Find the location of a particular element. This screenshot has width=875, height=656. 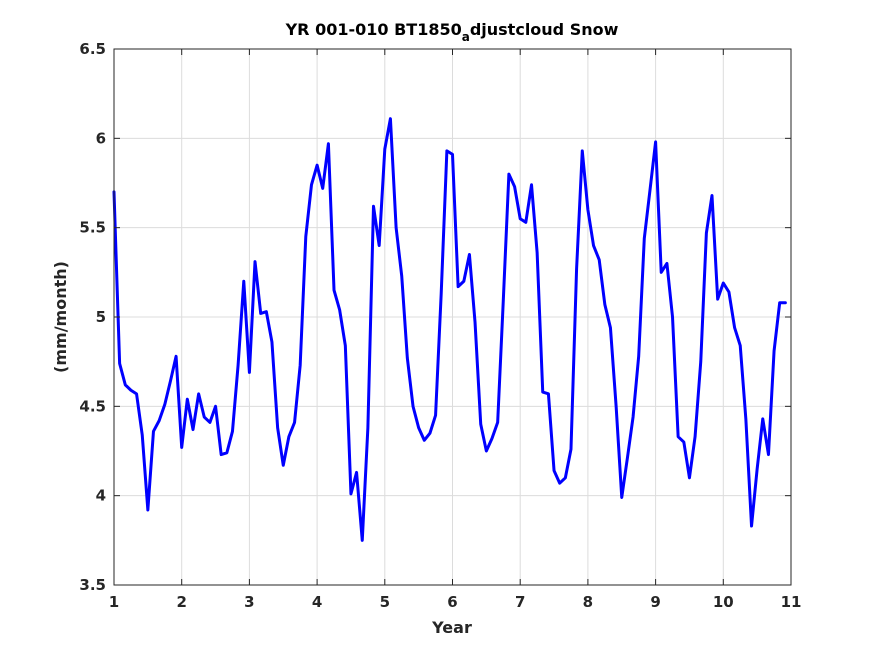

chart-title-main: YR 001-010 BT1850 is located at coordinates (373, 29).